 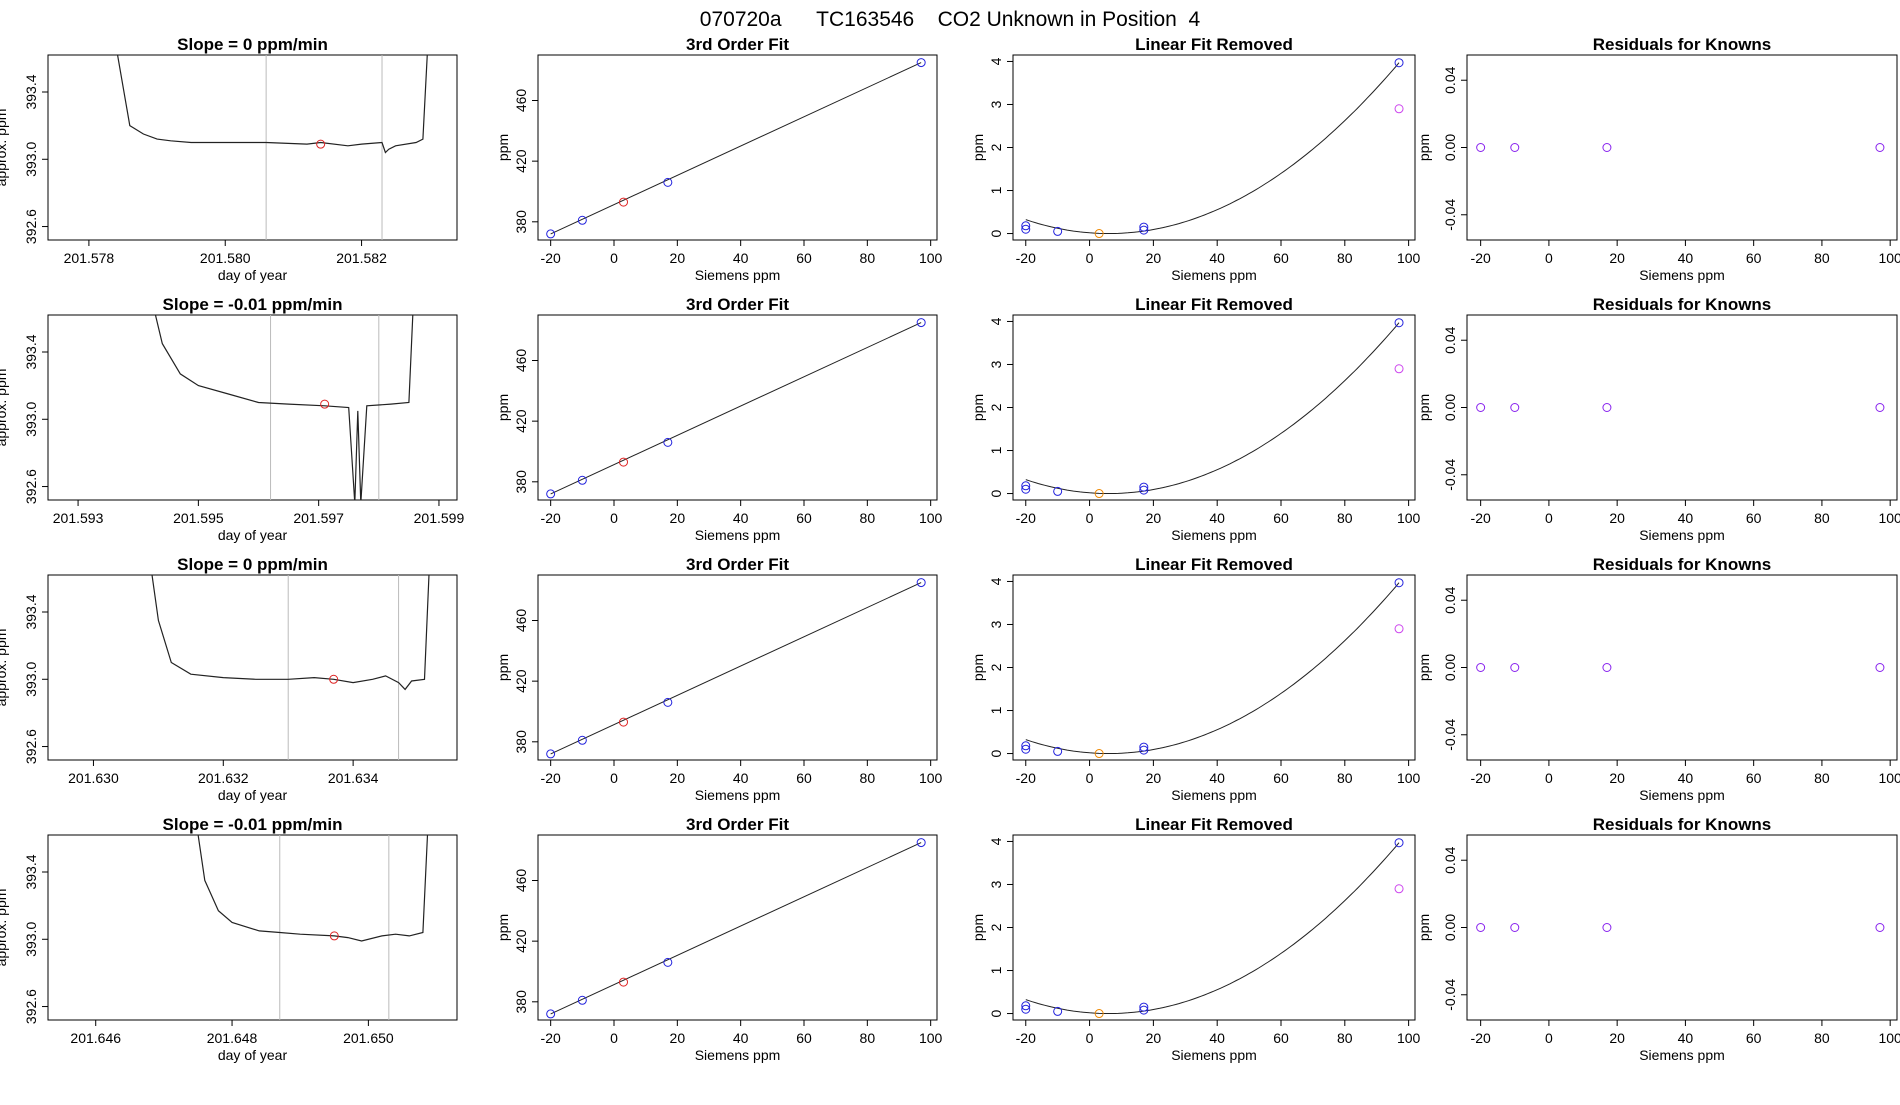 I want to click on y-tick-label: 0.04, so click(x=1450, y=79).